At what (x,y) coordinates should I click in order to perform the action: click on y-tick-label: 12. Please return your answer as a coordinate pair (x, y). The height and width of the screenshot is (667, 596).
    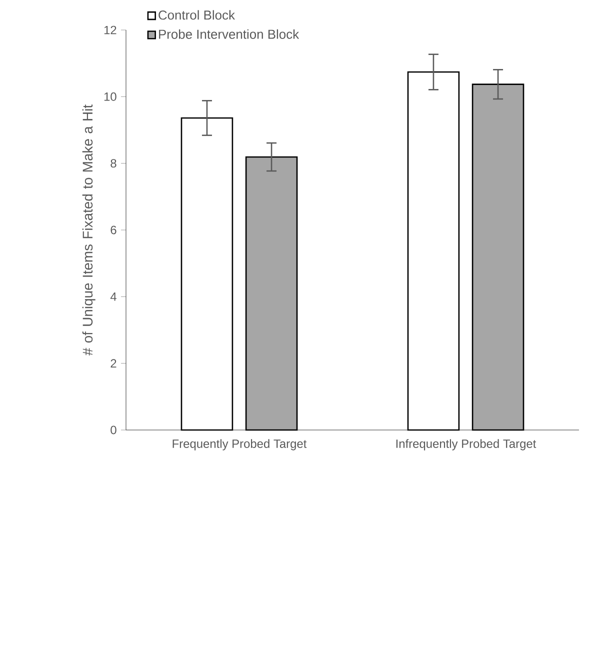
    Looking at the image, I should click on (110, 30).